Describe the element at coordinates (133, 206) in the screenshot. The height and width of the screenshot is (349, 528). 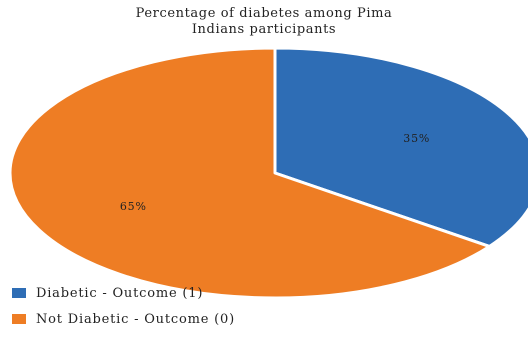
I see `data-label-not-diabetic: 65%` at that location.